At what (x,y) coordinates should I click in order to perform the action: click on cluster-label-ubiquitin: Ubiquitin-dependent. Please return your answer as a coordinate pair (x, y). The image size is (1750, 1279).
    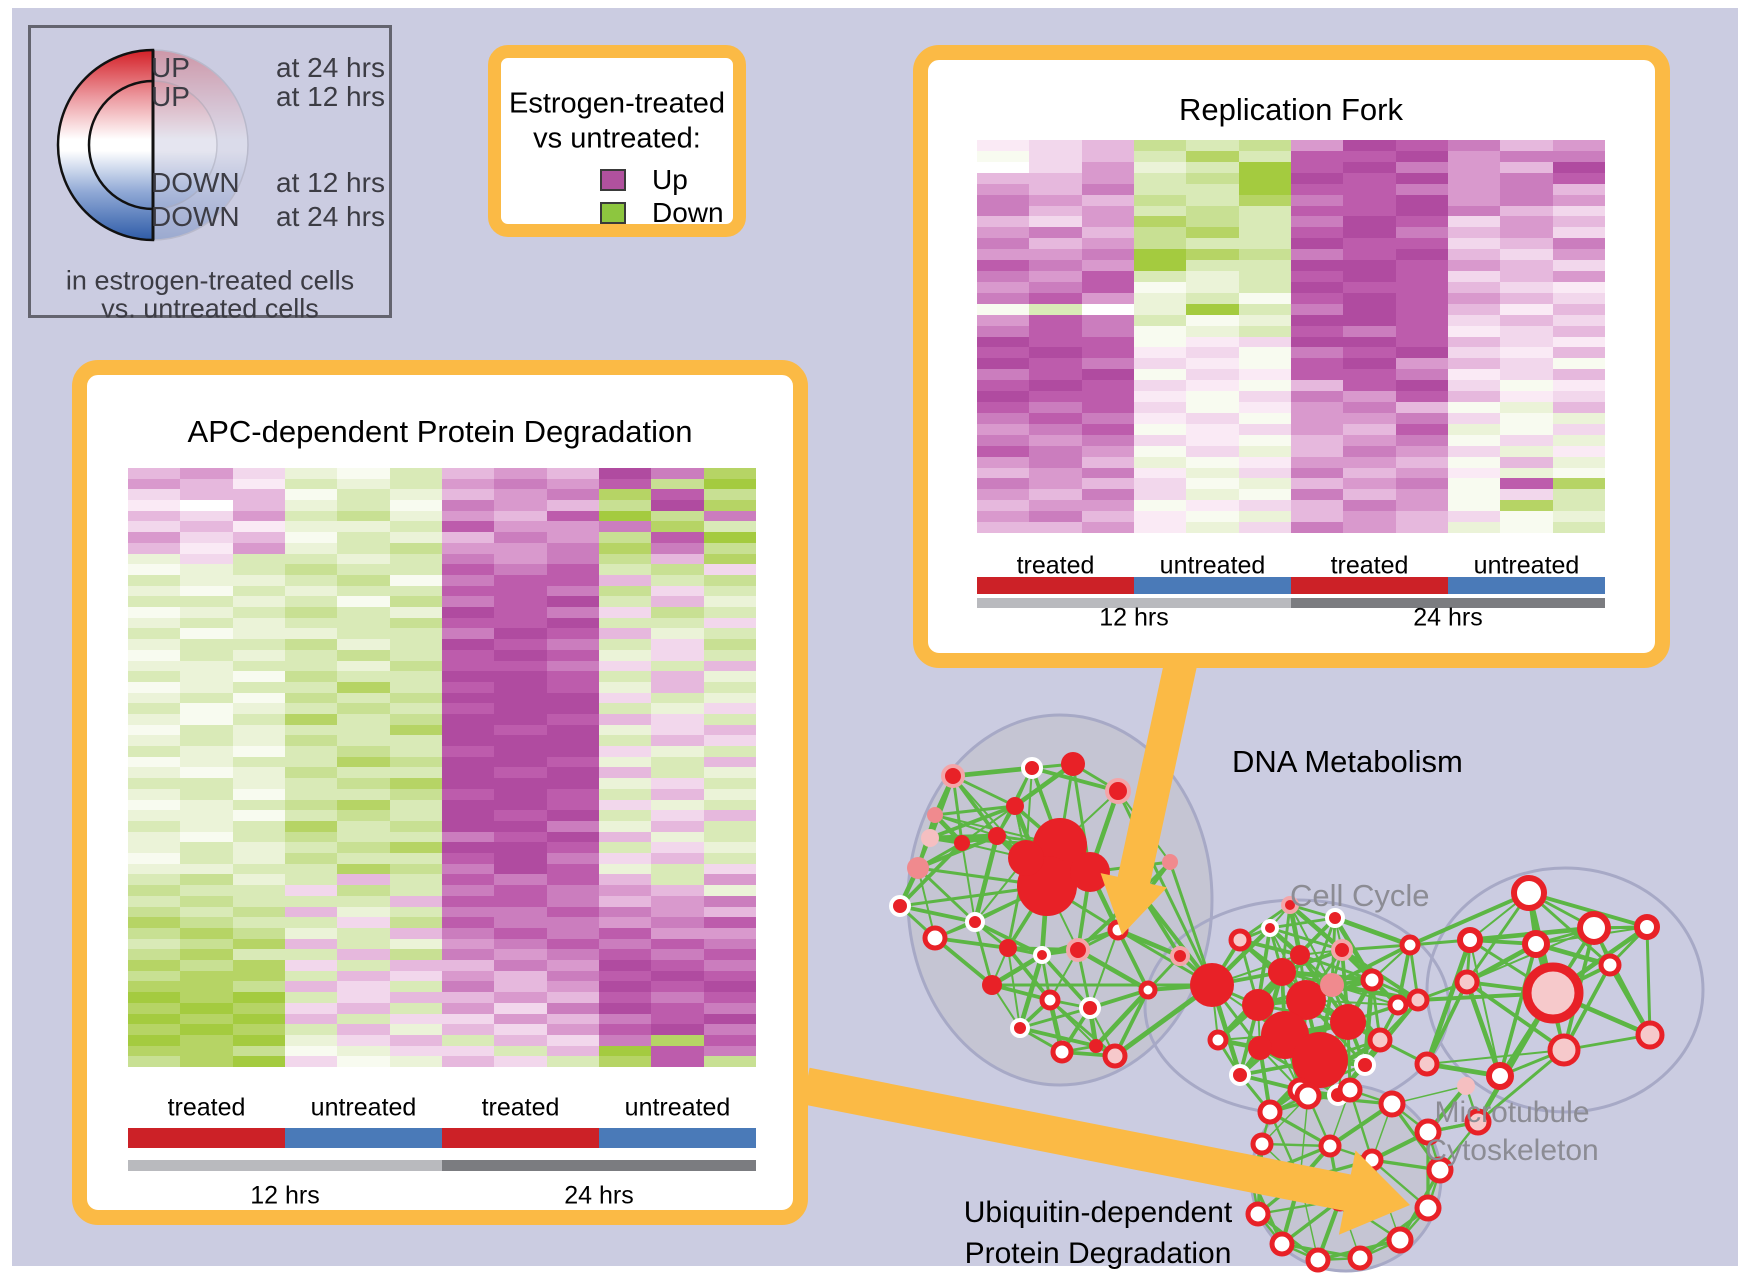
    Looking at the image, I should click on (1098, 1212).